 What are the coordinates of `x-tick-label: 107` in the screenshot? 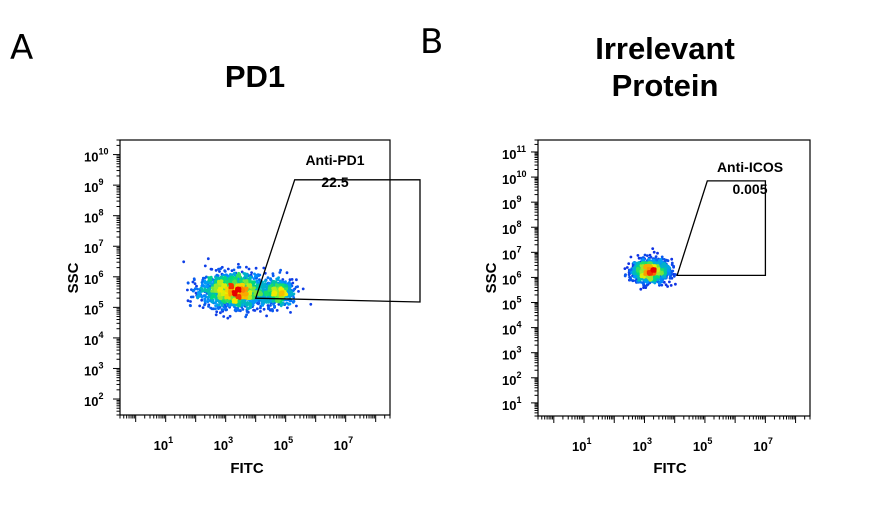 It's located at (343, 444).